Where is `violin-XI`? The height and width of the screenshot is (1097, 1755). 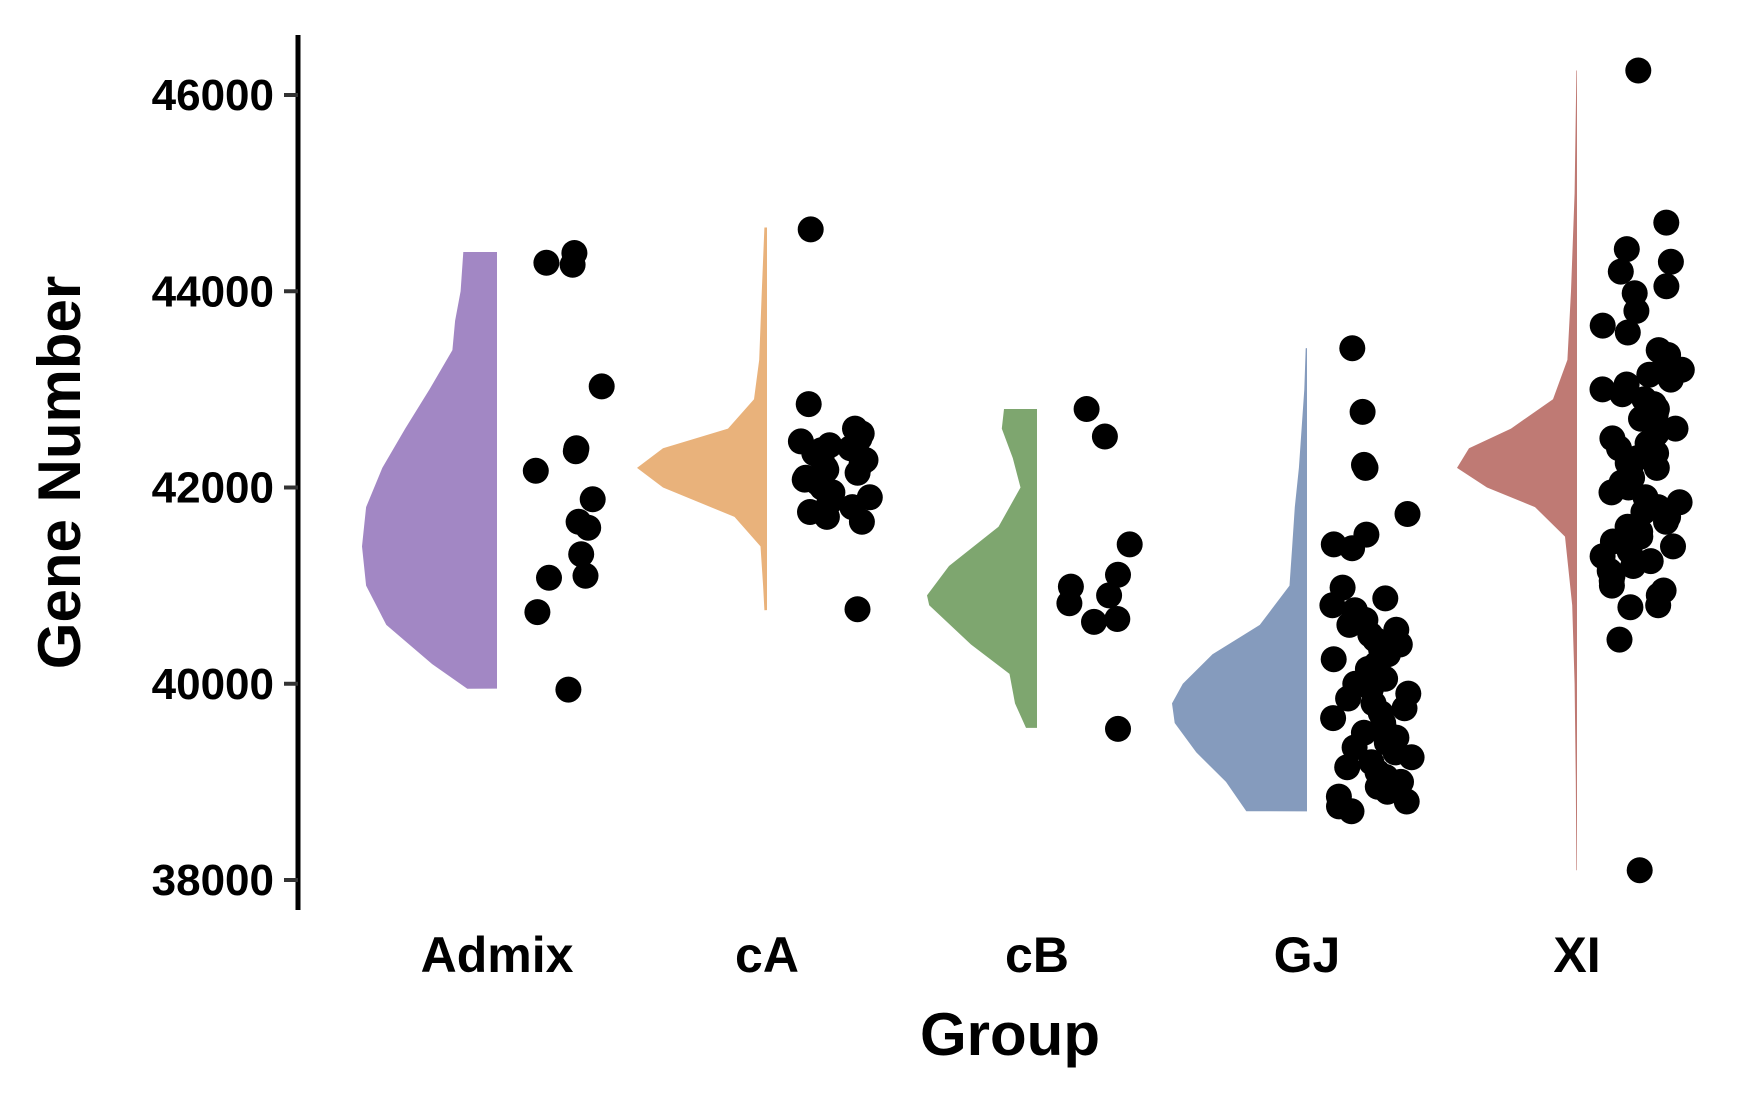 violin-XI is located at coordinates (1517, 470).